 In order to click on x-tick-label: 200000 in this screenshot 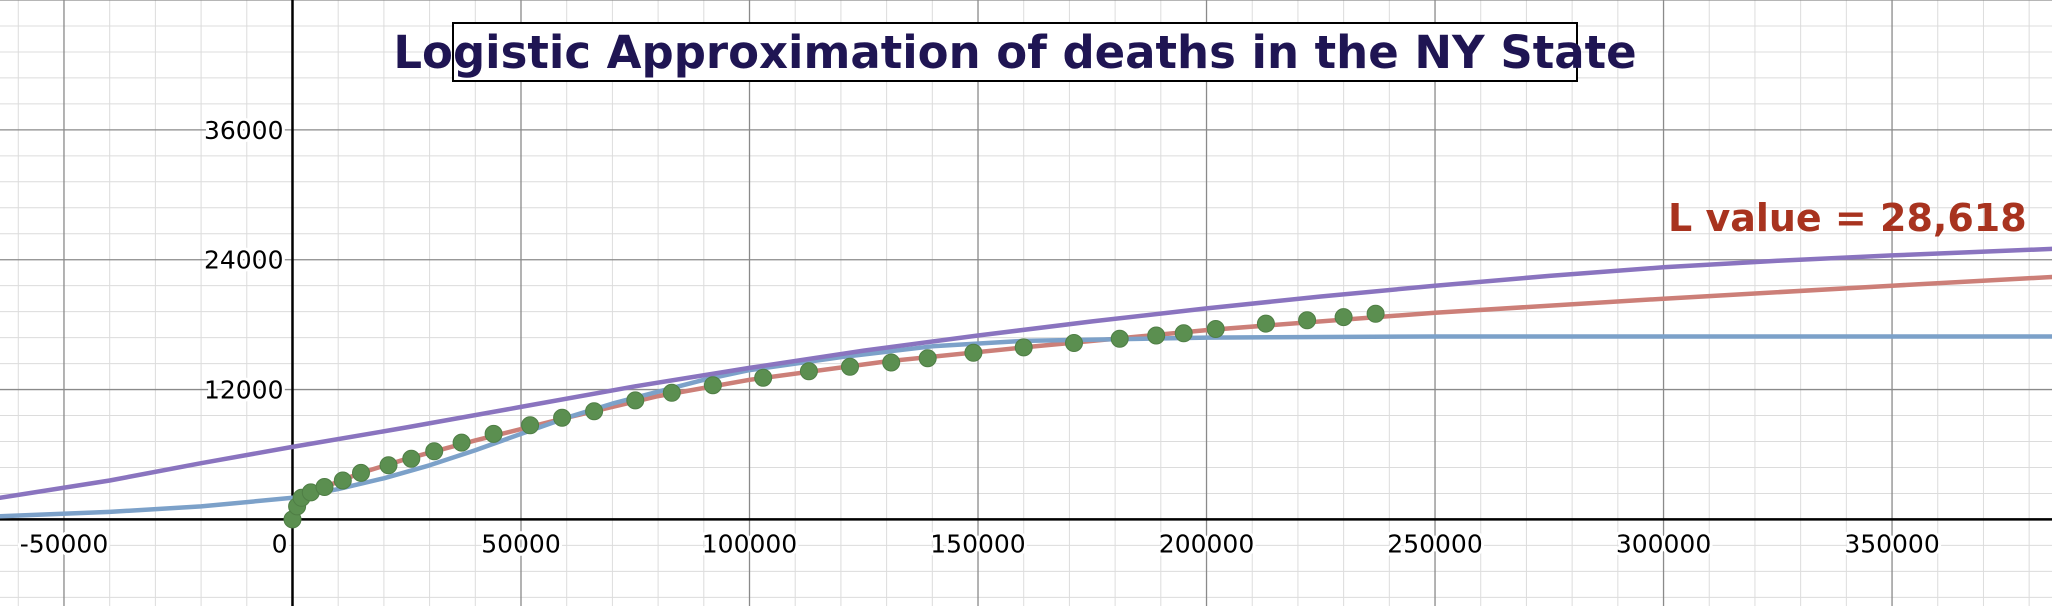, I will do `click(1206, 543)`.